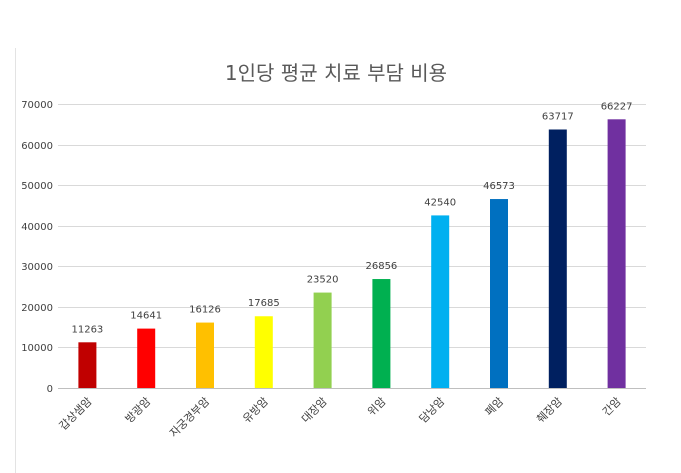  I want to click on data-label: 14641, so click(146, 316).